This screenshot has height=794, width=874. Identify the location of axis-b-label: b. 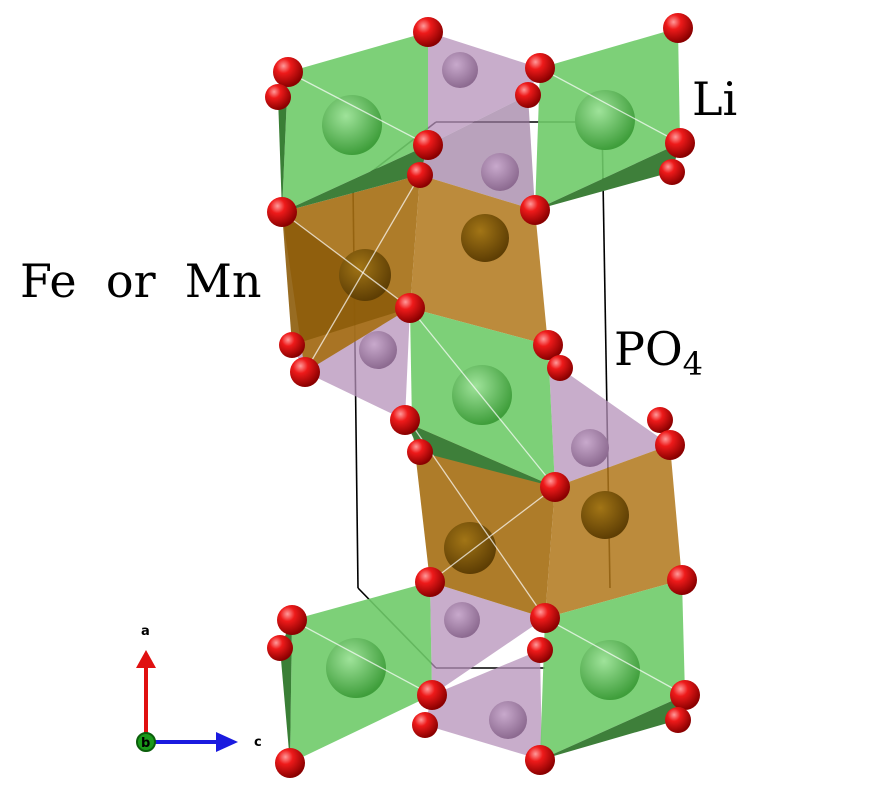
(146, 743).